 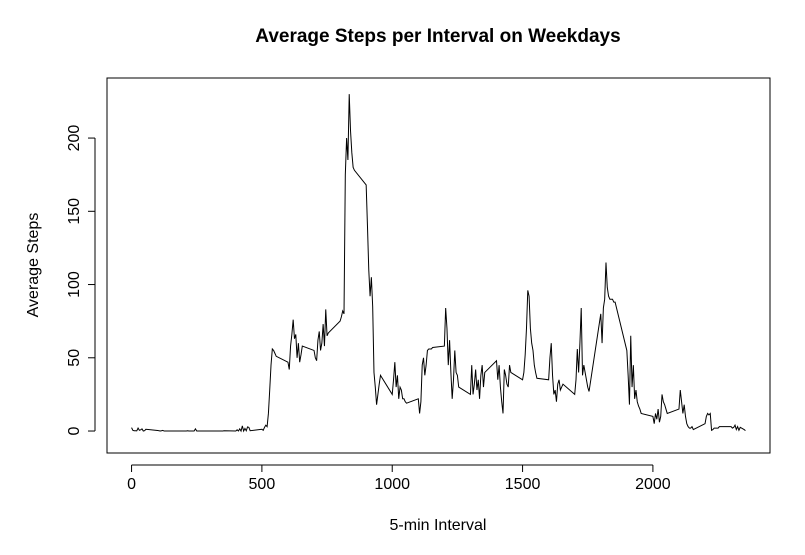 What do you see at coordinates (438, 525) in the screenshot?
I see `x-axis-label: 5-min Interval` at bounding box center [438, 525].